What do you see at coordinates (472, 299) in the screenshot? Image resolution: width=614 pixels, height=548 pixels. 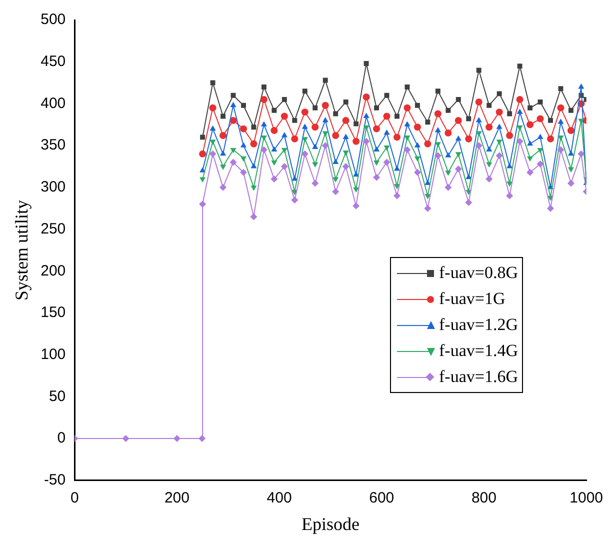 I see `legend-label: f-uav=1G` at bounding box center [472, 299].